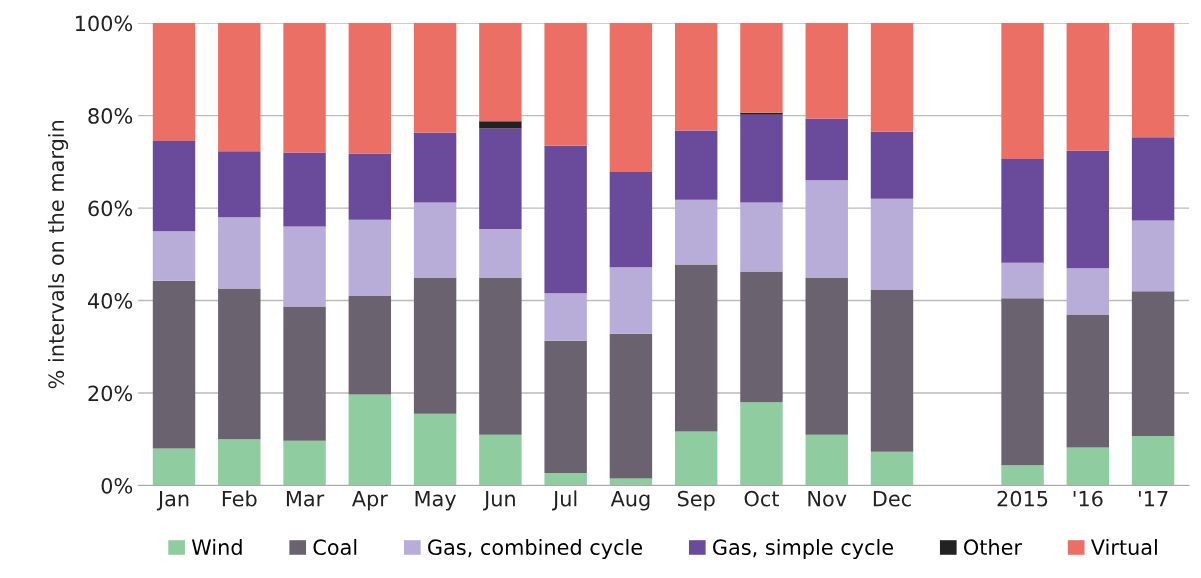 The image size is (1201, 578). What do you see at coordinates (993, 547) in the screenshot?
I see `legend-label: Other` at bounding box center [993, 547].